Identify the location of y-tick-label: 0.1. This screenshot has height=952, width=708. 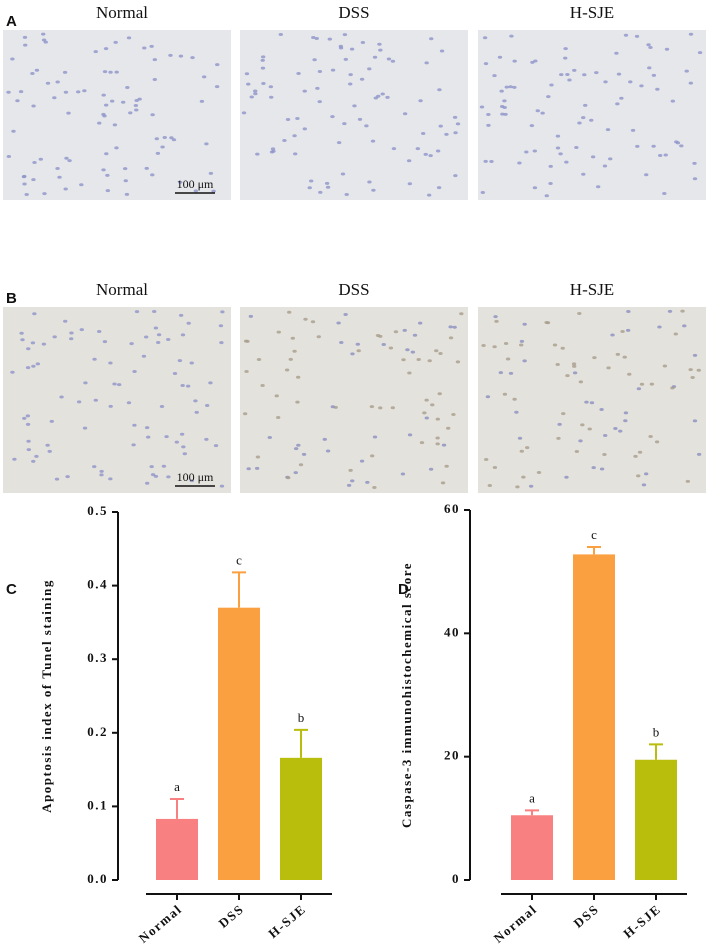
(97, 804).